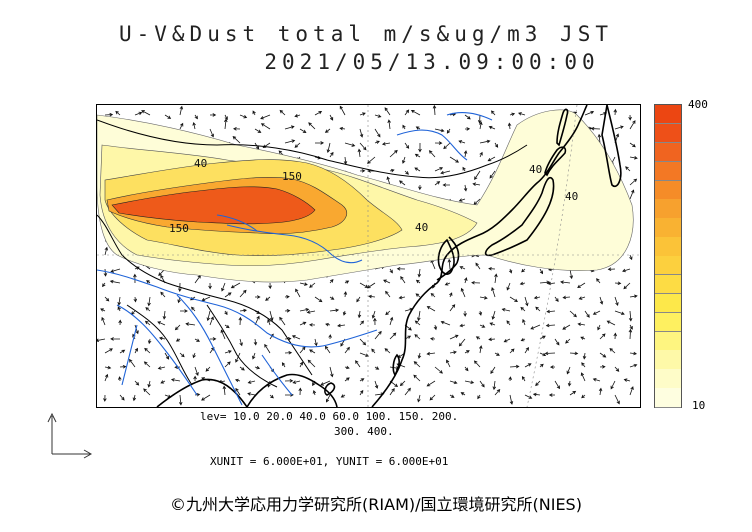 This screenshot has width=752, height=532. Describe the element at coordinates (329, 461) in the screenshot. I see `vector-unit-text: XUNIT = 6.000E+01, YUNIT = 6.000E+01` at that location.